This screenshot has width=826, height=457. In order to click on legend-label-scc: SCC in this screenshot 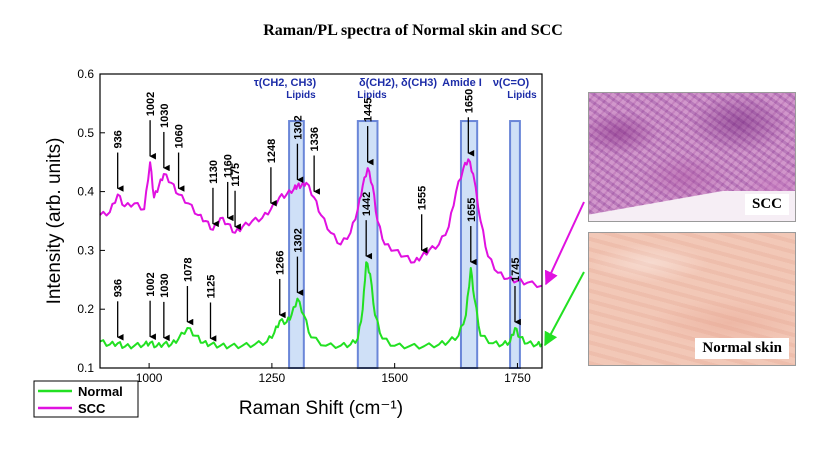, I will do `click(92, 408)`.